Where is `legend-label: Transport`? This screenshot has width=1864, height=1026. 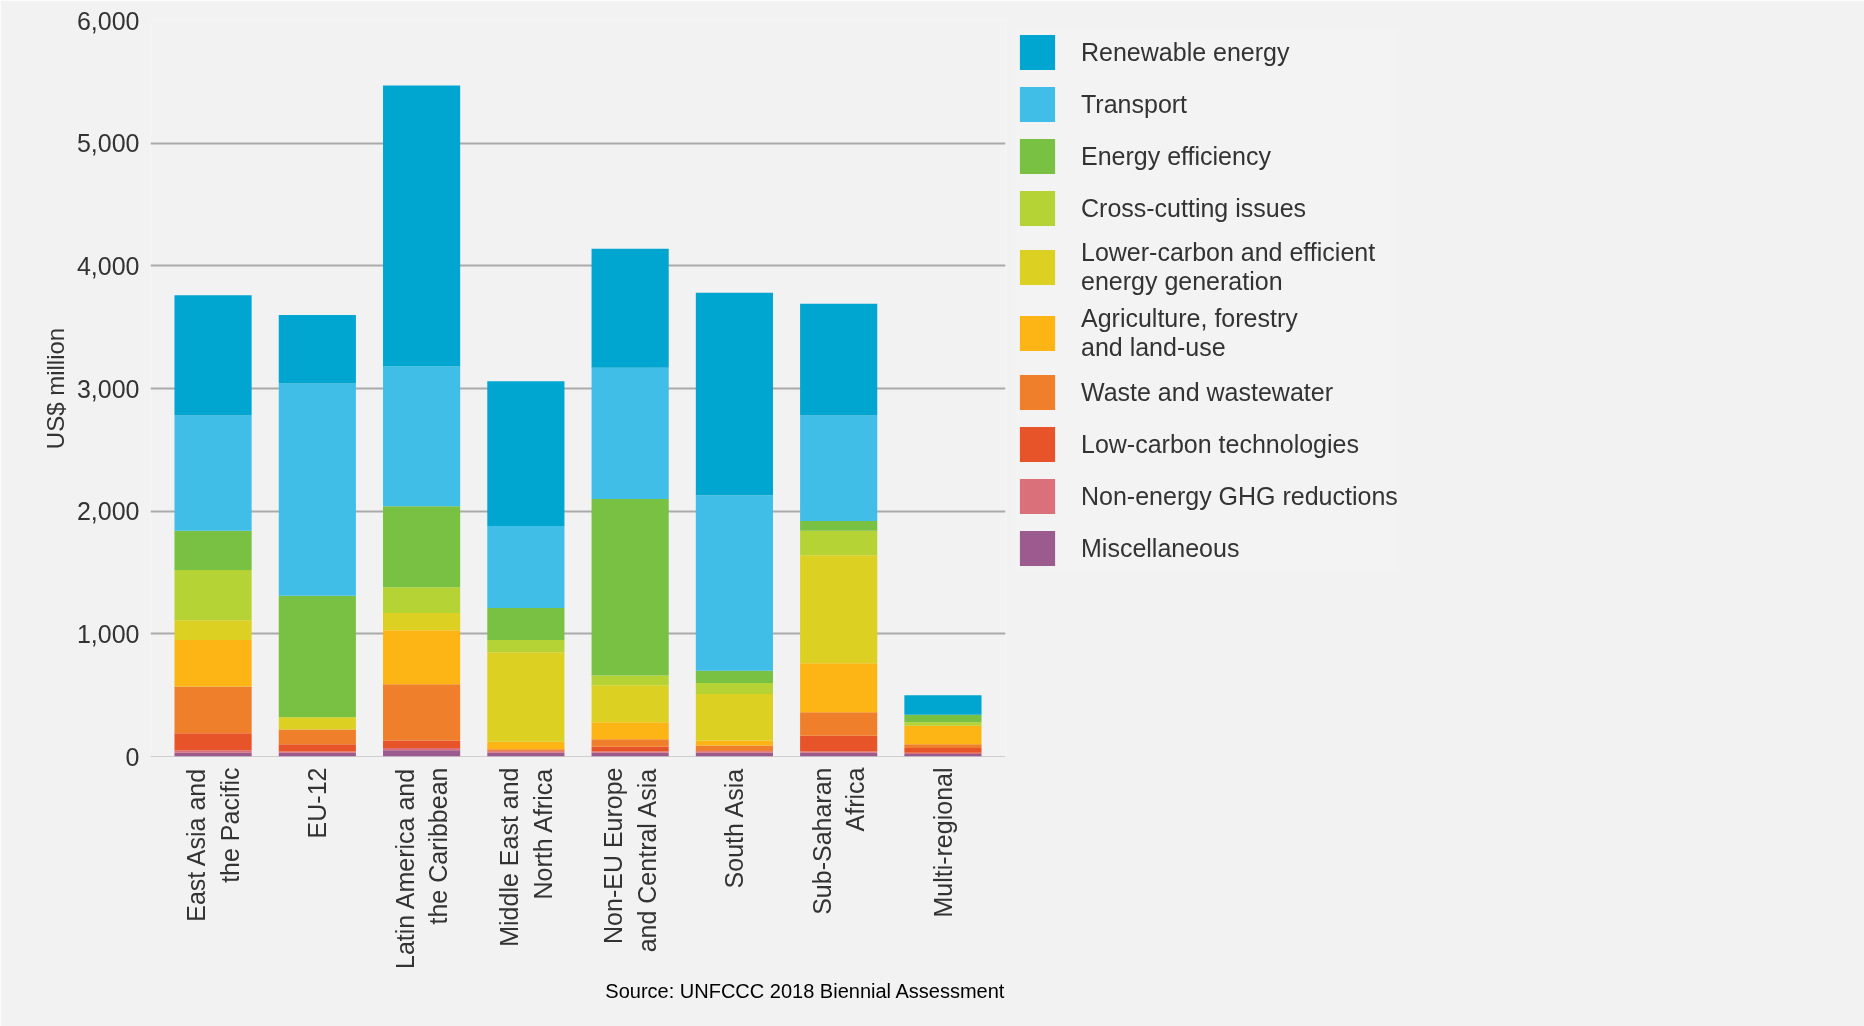 legend-label: Transport is located at coordinates (1134, 104).